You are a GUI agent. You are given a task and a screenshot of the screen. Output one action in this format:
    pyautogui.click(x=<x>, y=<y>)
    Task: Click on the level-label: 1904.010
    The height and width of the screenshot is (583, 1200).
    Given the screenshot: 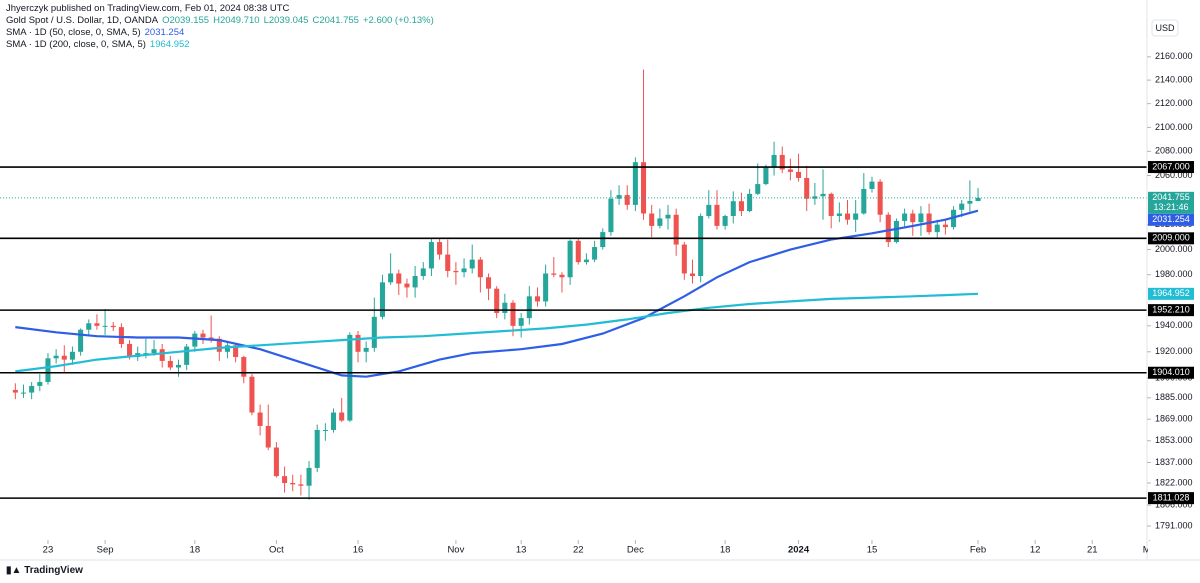 What is the action you would take?
    pyautogui.click(x=1171, y=372)
    